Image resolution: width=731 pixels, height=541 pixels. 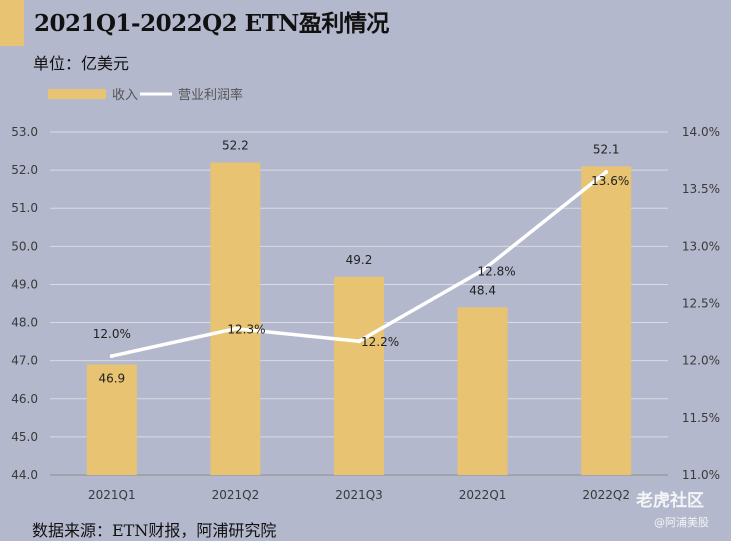 I want to click on x-tick-label: 2022Q2, so click(x=606, y=495).